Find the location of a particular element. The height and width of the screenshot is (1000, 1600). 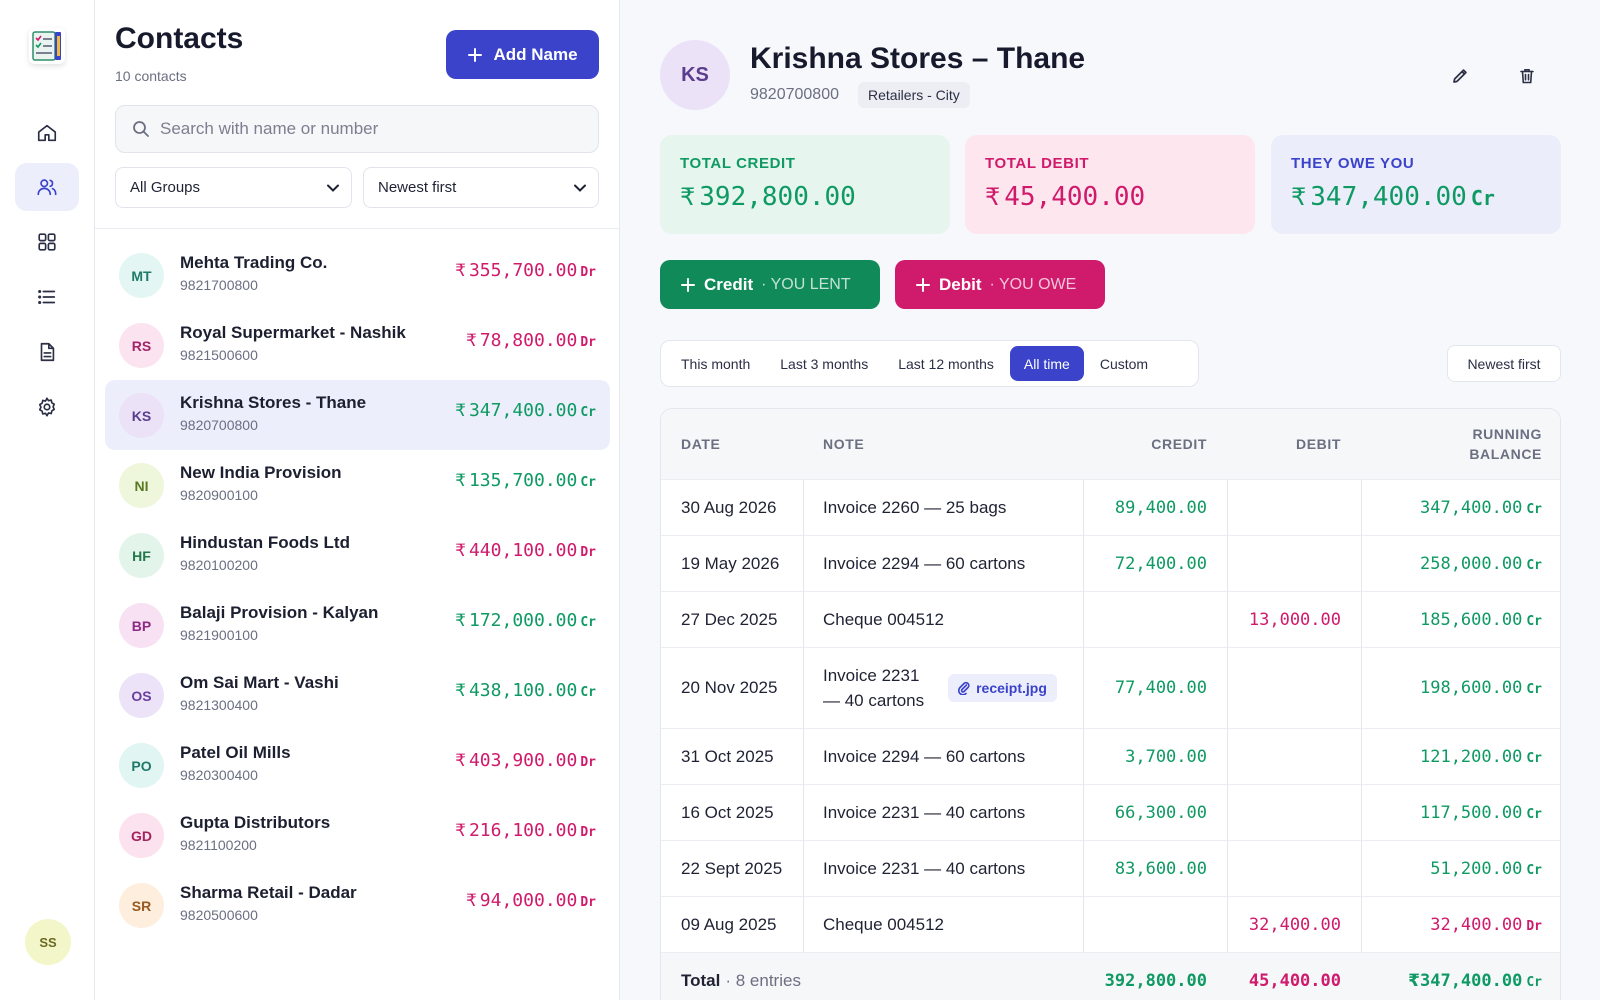

contact-balance: ₹355,700.00 Dr is located at coordinates (525, 270).